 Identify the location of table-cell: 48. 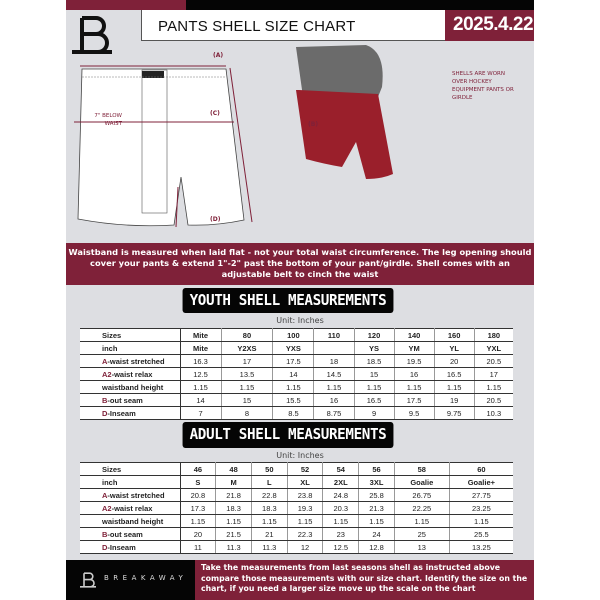
(233, 469).